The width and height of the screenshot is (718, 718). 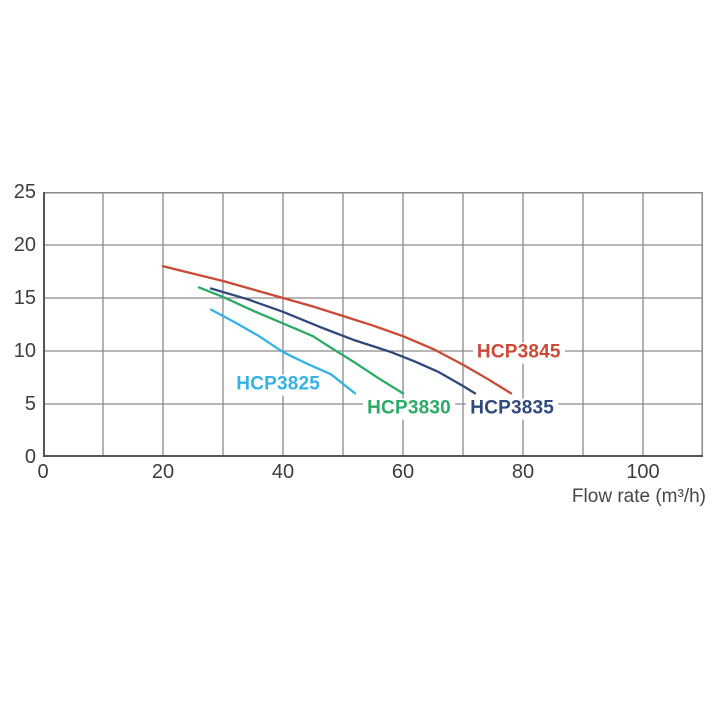 I want to click on x-axis-title: Flow rate (m³/h), so click(x=638, y=496).